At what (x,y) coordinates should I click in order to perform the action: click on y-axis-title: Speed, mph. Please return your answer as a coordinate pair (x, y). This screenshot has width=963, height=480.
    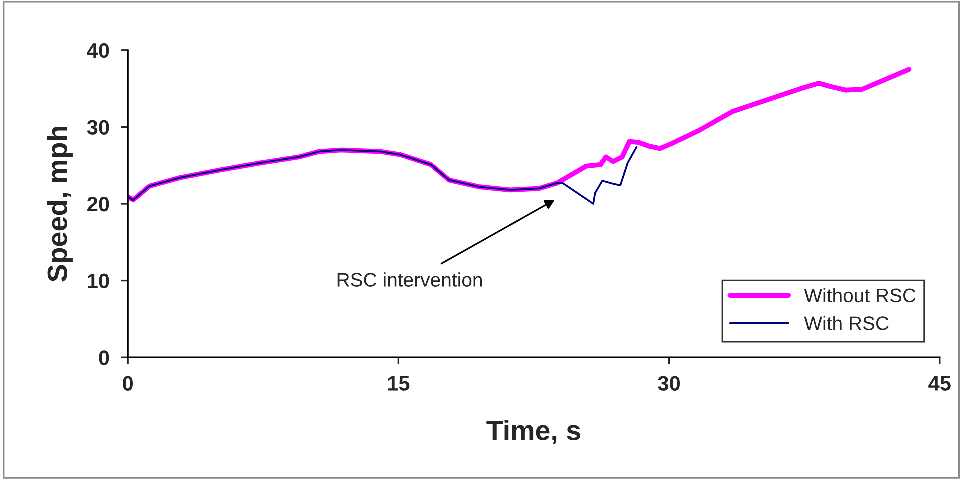
    Looking at the image, I should click on (60, 204).